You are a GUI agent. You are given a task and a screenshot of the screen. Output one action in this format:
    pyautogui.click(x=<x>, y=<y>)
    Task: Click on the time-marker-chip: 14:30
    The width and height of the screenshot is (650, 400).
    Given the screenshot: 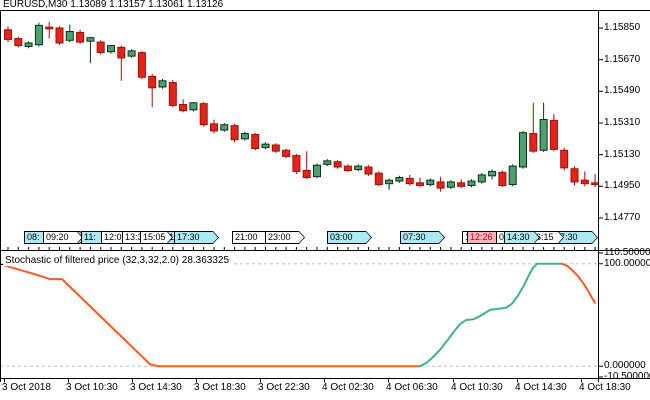 What is the action you would take?
    pyautogui.click(x=522, y=237)
    